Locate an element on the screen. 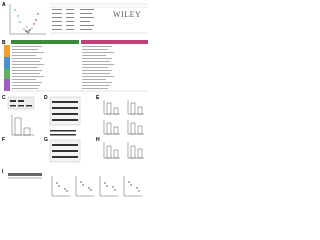  bar-plots-h is located at coordinates (123, 150).